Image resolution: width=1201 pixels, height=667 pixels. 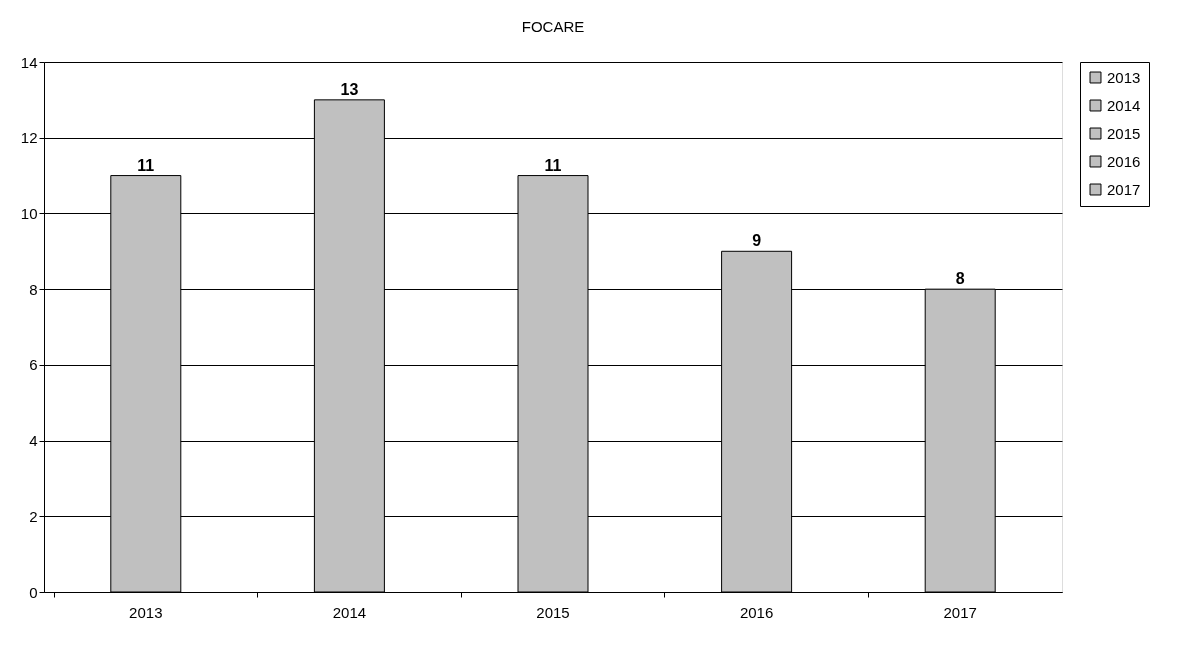 I want to click on data-label: 9, so click(x=757, y=241).